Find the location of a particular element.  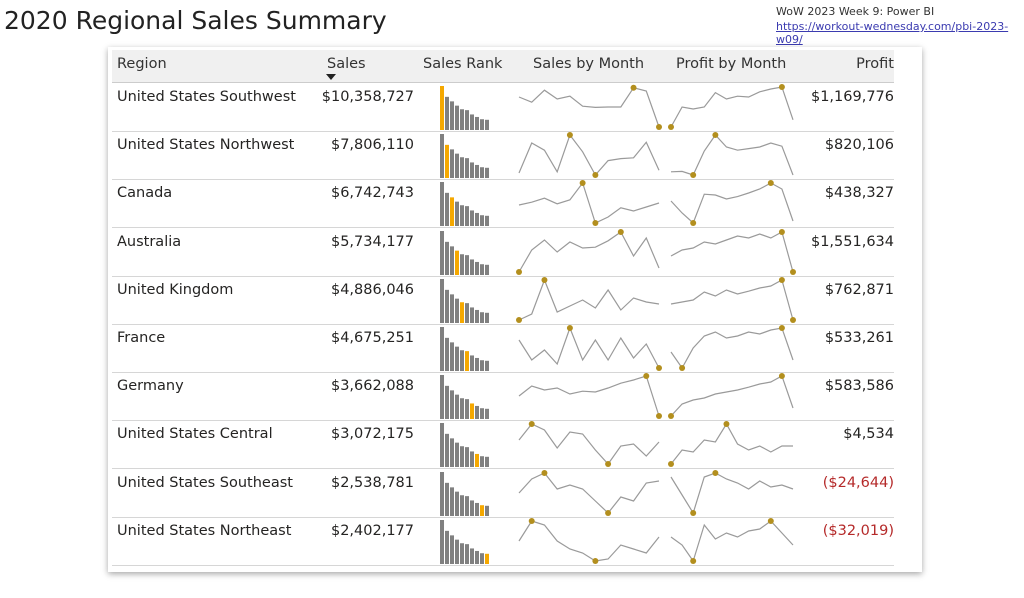

region-cell: United States Southwest is located at coordinates (206, 97).